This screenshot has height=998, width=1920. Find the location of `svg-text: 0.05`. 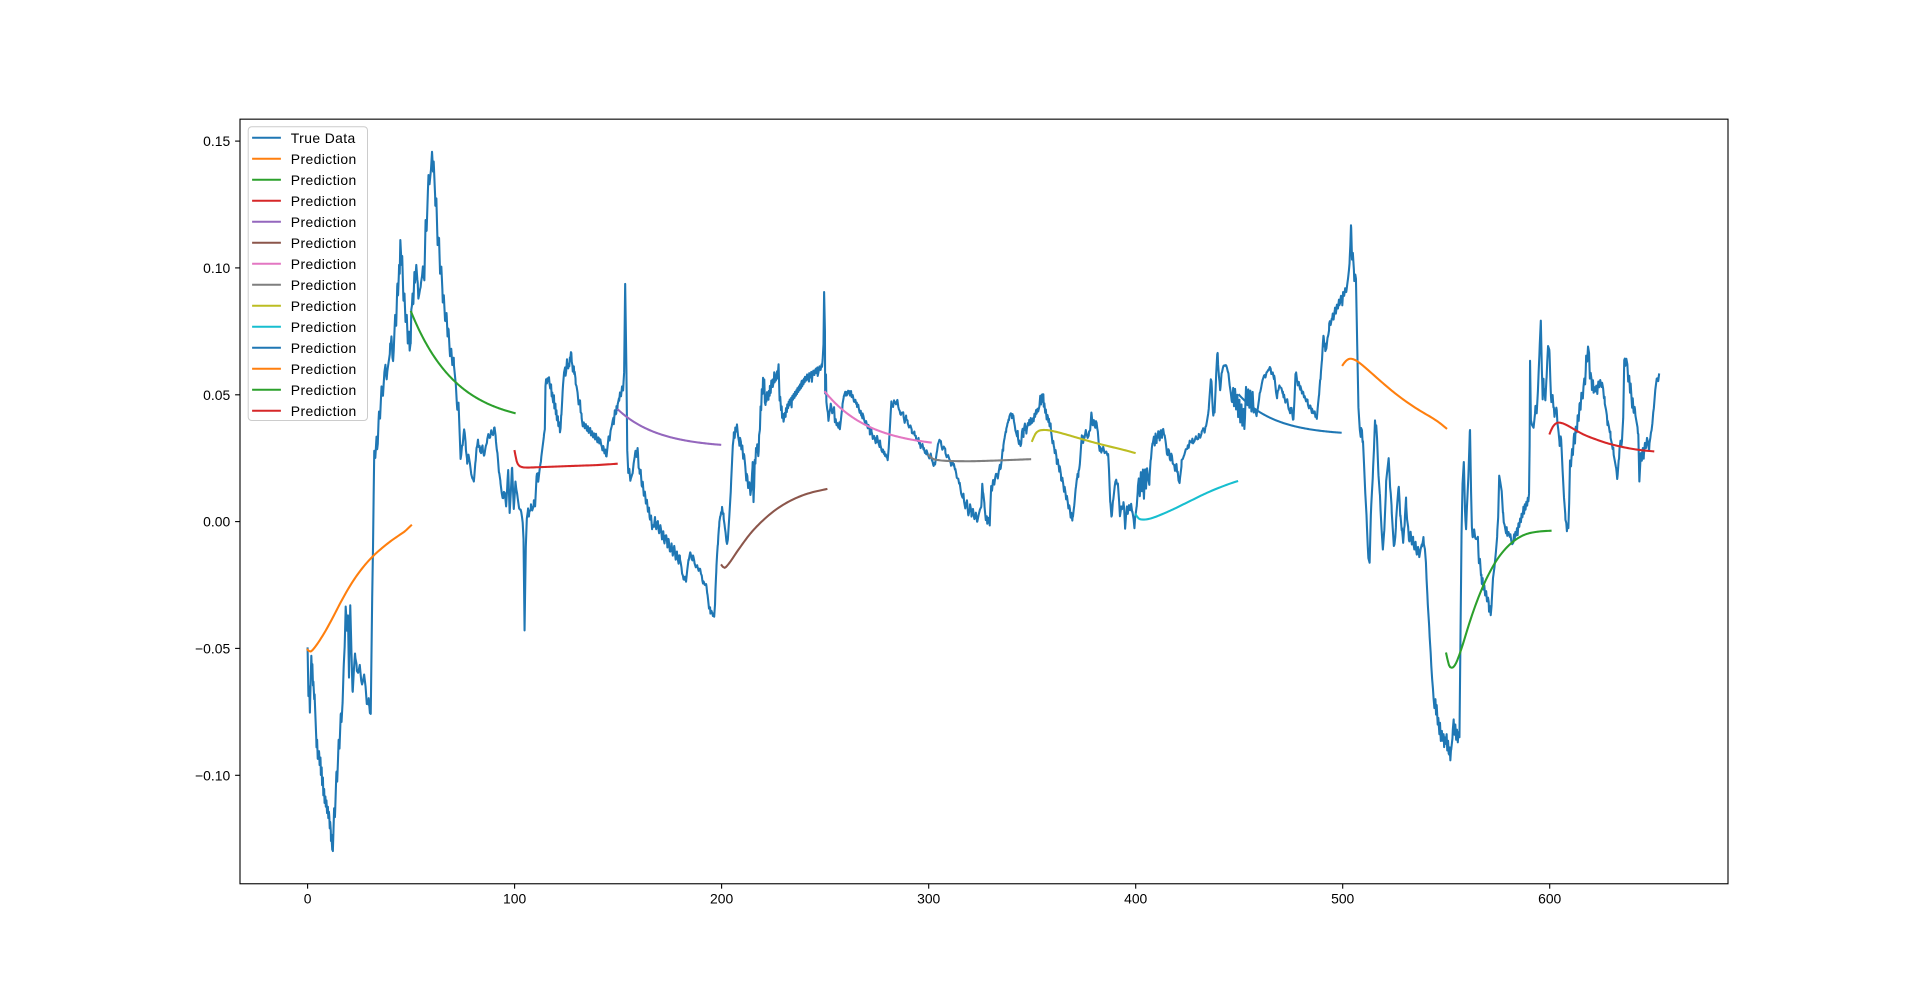

svg-text: 0.05 is located at coordinates (216, 395).